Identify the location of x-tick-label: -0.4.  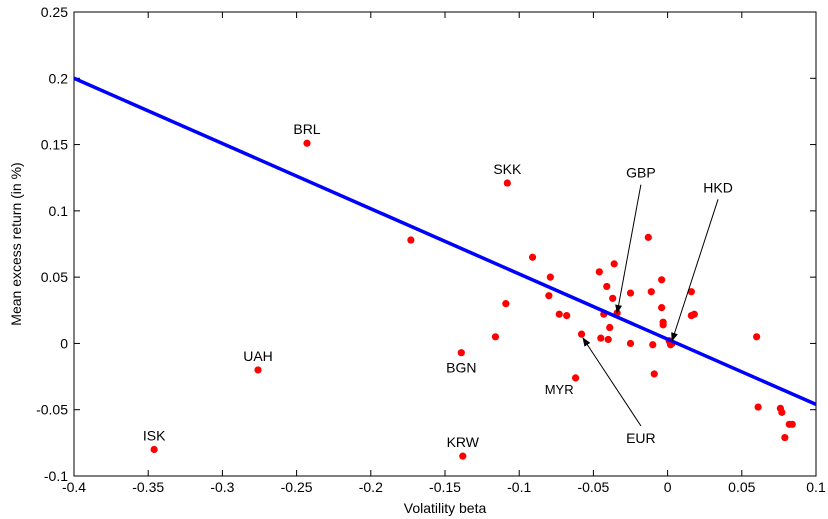
(74, 487).